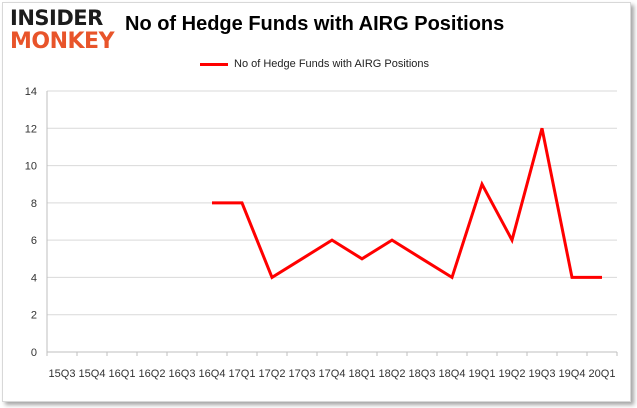  Describe the element at coordinates (602, 374) in the screenshot. I see `x-tick-label: 20Q1` at that location.